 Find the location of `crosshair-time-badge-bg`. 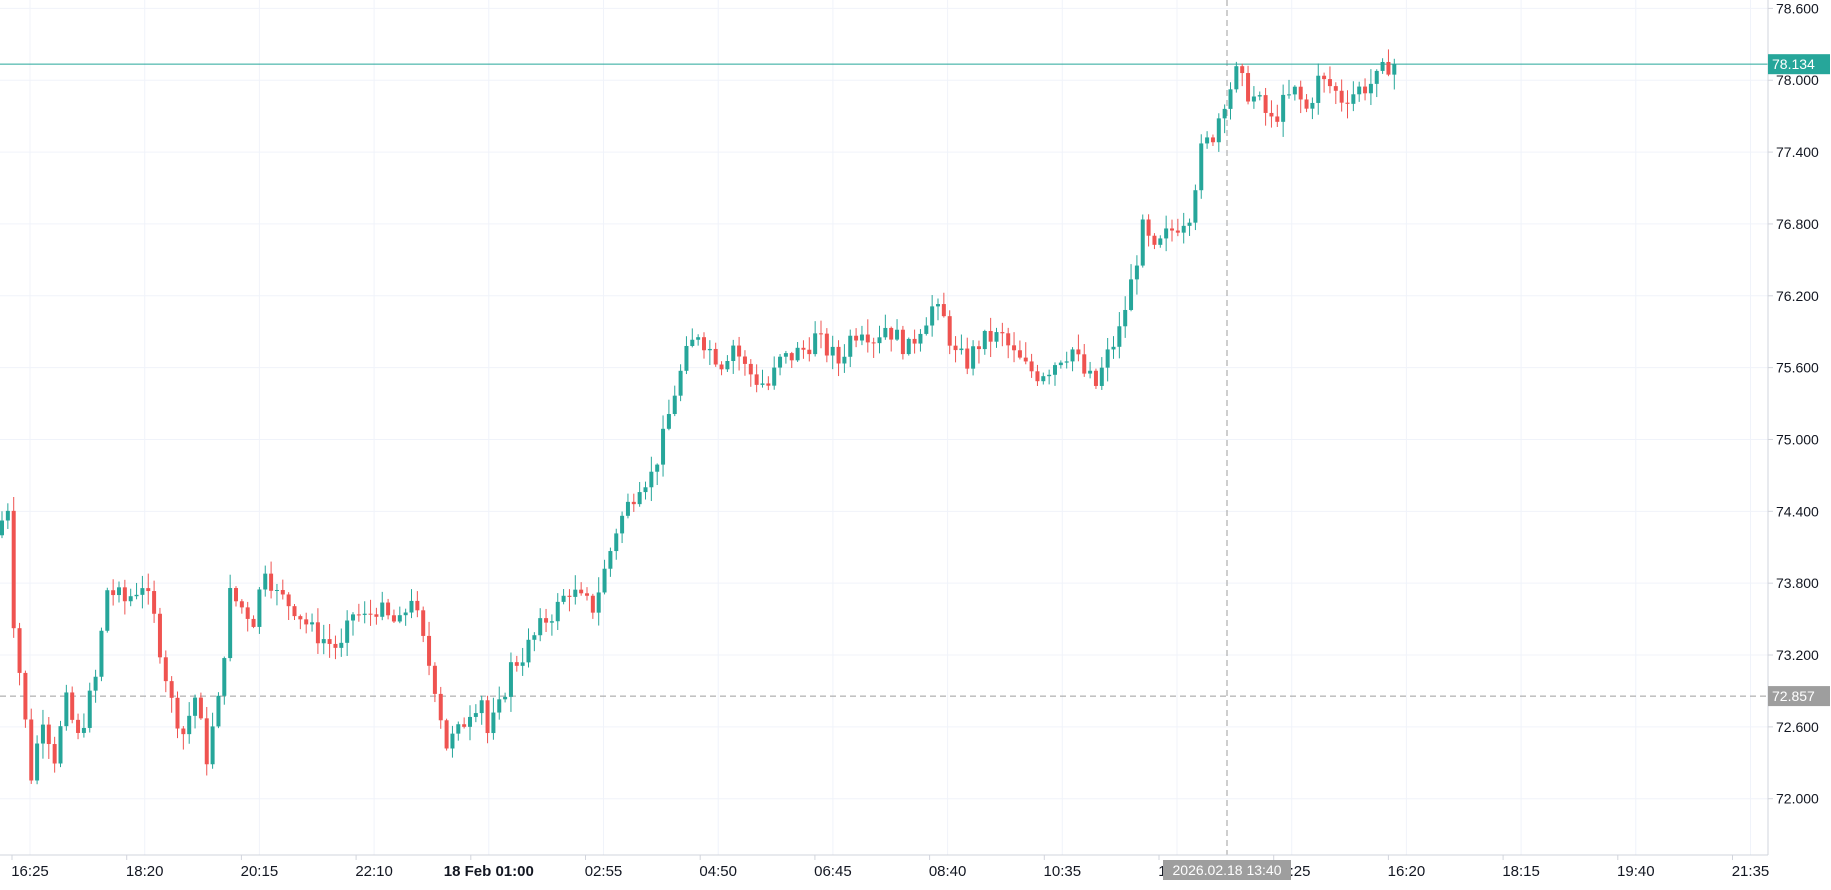

crosshair-time-badge-bg is located at coordinates (1227, 870).